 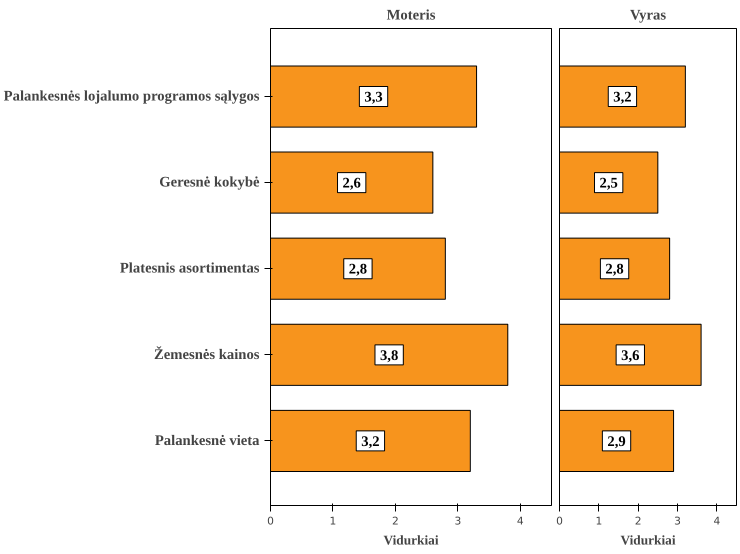 What do you see at coordinates (351, 184) in the screenshot?
I see `data-label: 2,6` at bounding box center [351, 184].